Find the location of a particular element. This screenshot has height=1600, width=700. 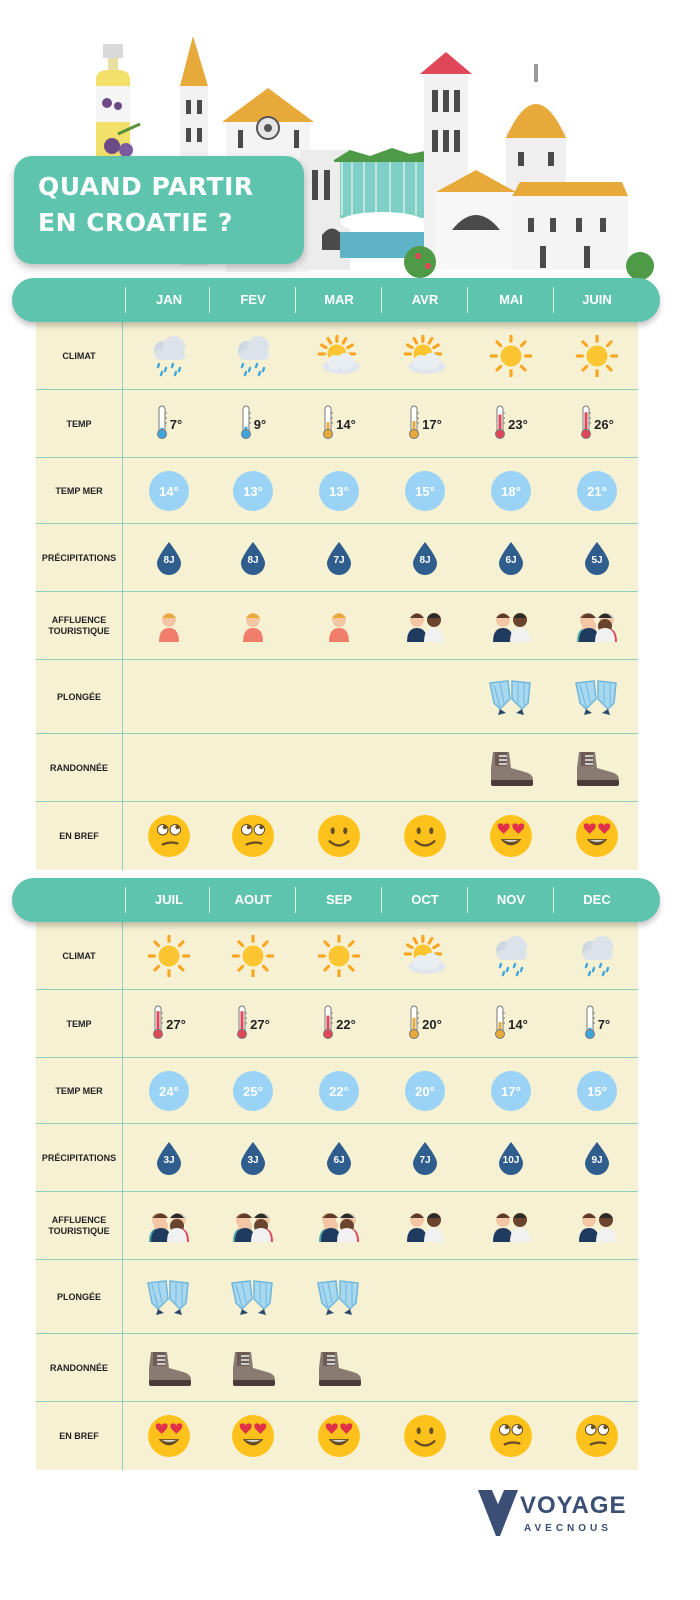

temp-cell: 7° is located at coordinates (597, 1024).